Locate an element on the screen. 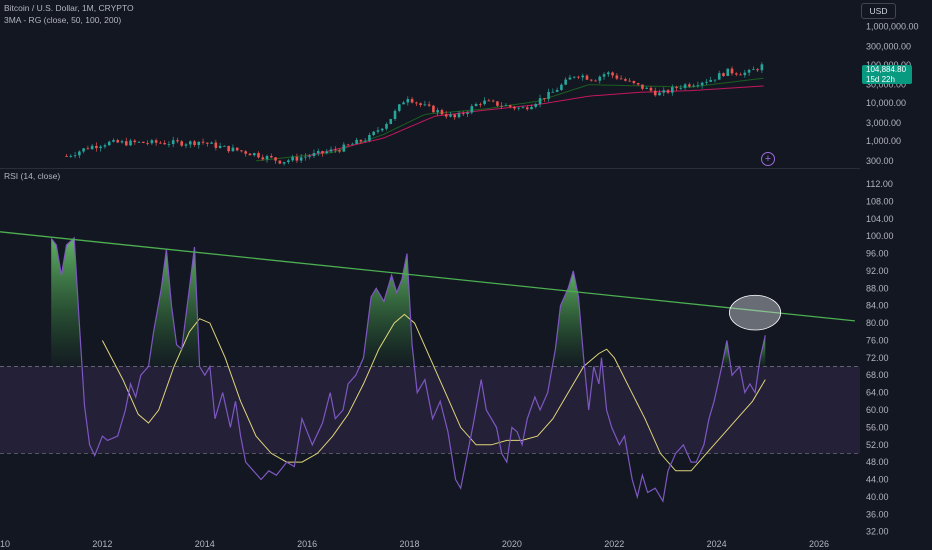  time-axis-tick: 2014 is located at coordinates (205, 544).